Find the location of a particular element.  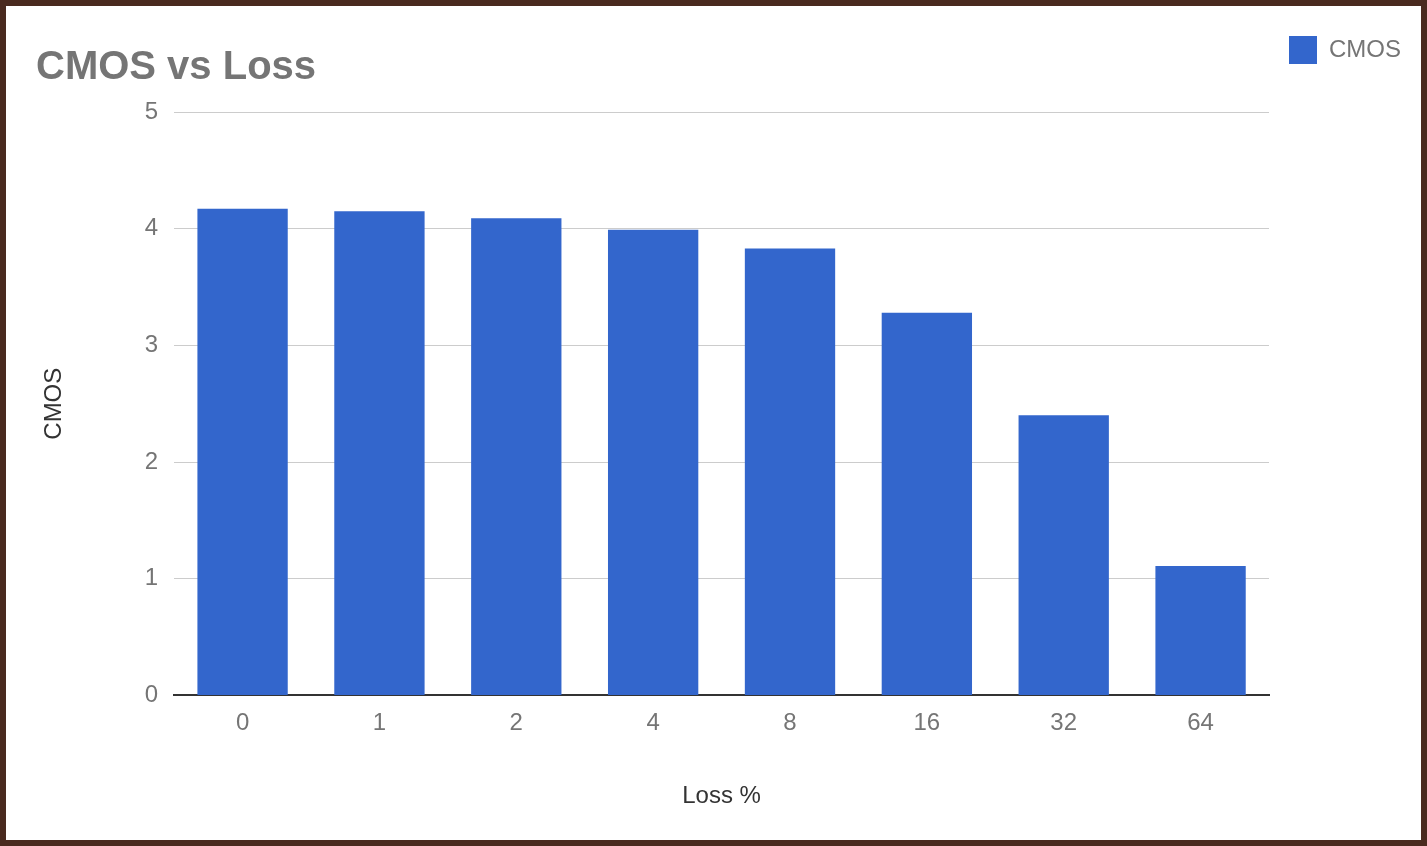

x-tick-label: 2 is located at coordinates (516, 722).